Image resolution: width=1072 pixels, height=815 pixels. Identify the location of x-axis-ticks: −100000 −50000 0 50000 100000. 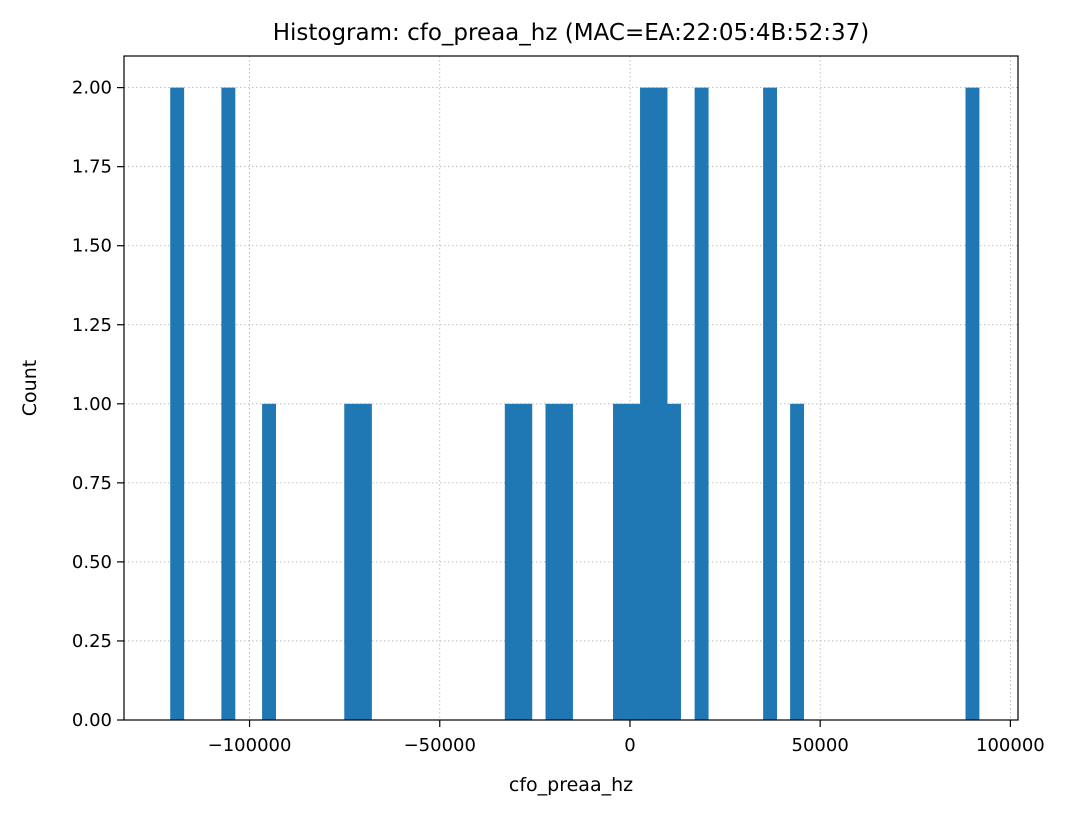
(626, 738).